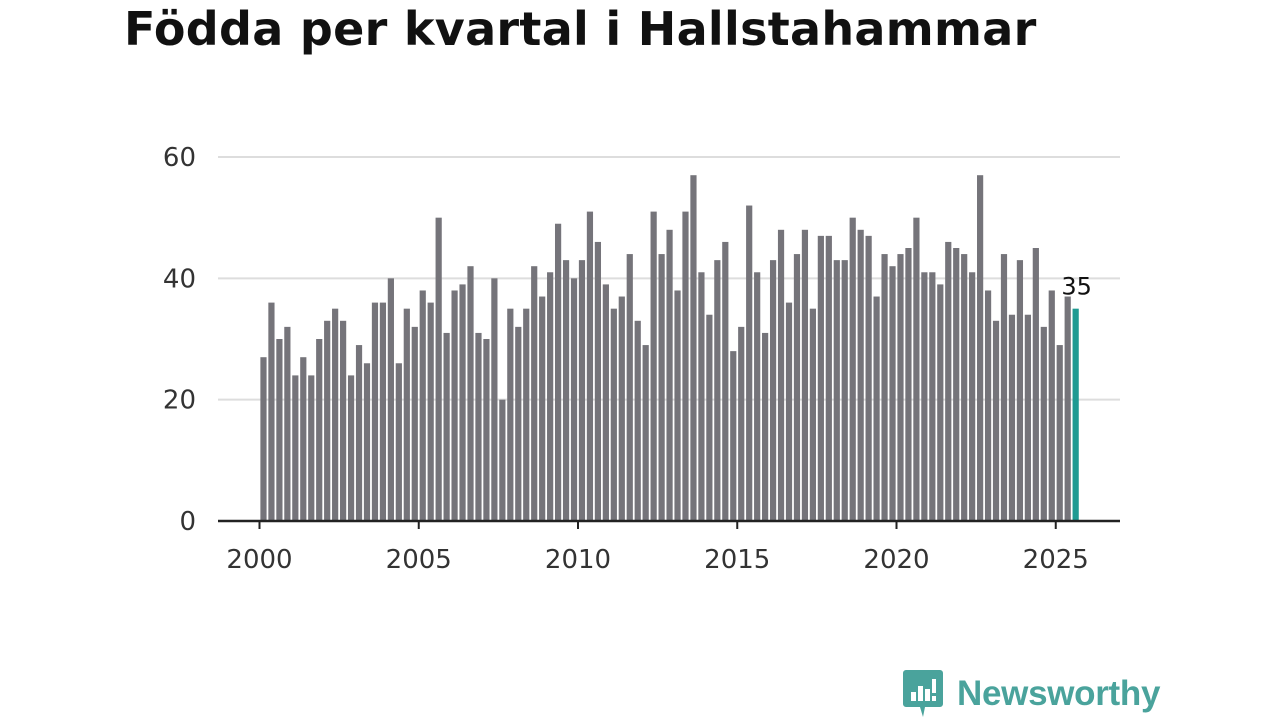 The height and width of the screenshot is (720, 1280). Describe the element at coordinates (259, 560) in the screenshot. I see `x-tick-label: 2000` at that location.